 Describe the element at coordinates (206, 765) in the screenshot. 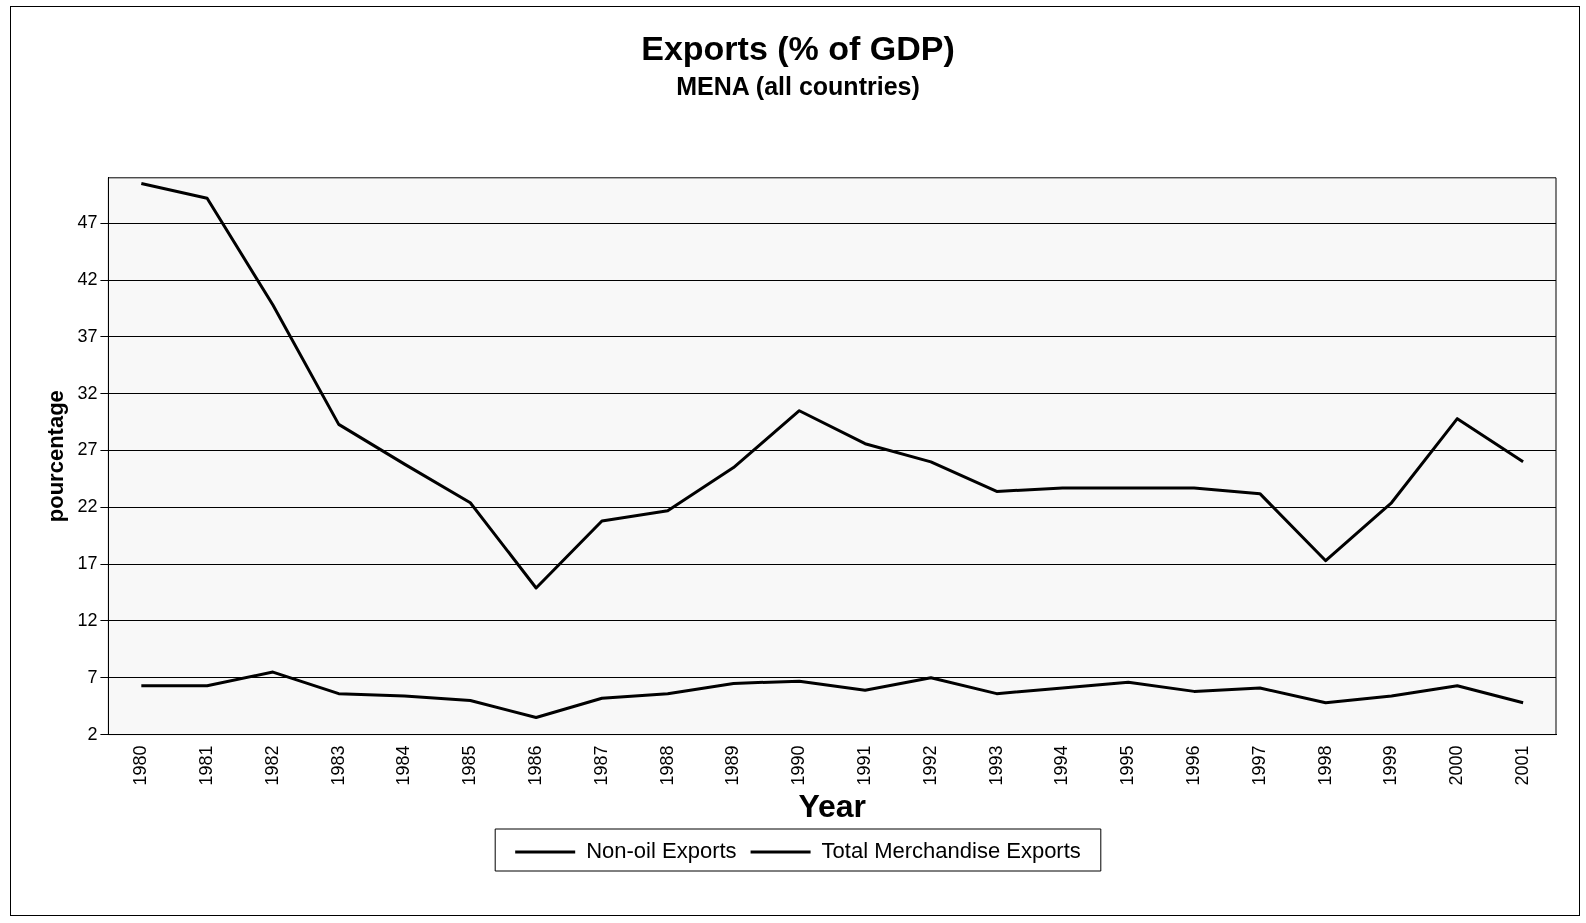

I see `x-tick-label: 1981` at that location.